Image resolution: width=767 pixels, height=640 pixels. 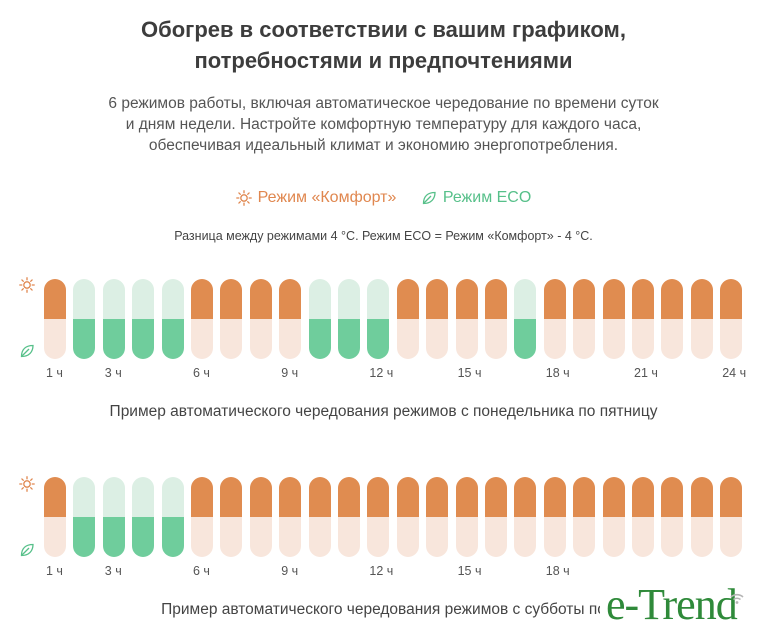 What do you see at coordinates (383, 60) in the screenshot?
I see `title-line-2: потребностями и предпочтениями` at bounding box center [383, 60].